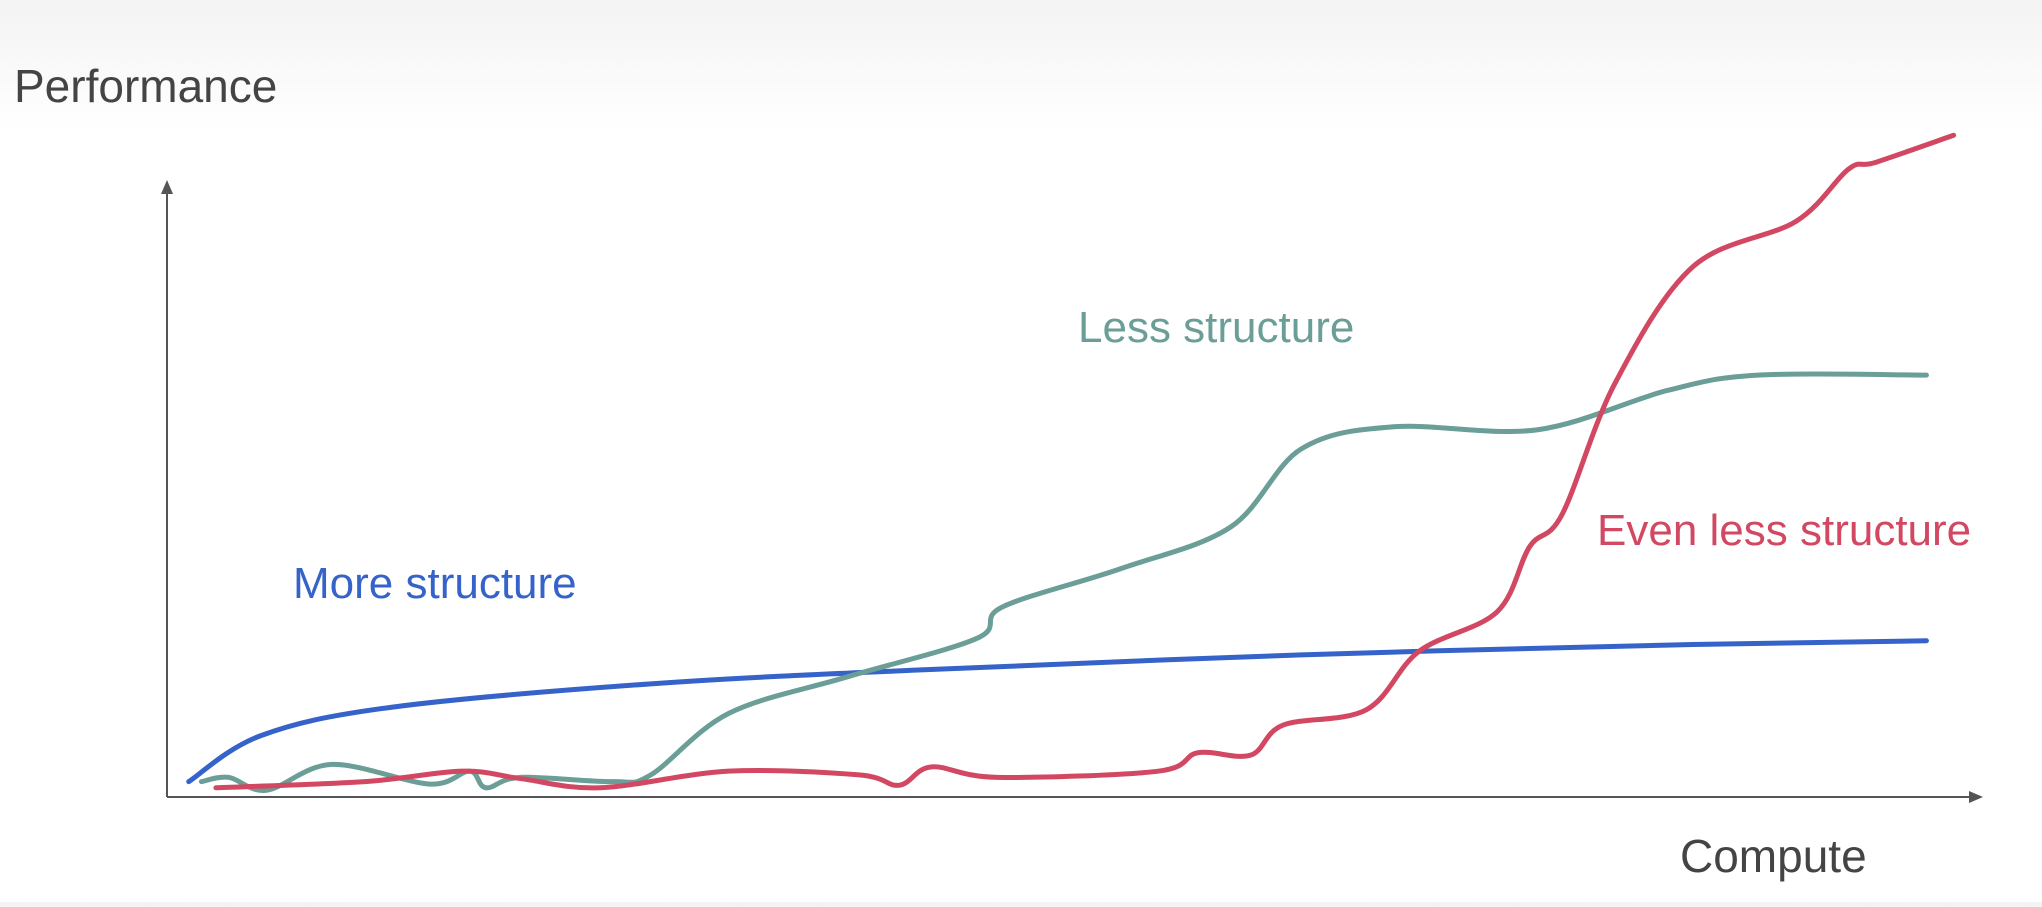 Image resolution: width=2042 pixels, height=907 pixels. What do you see at coordinates (145, 86) in the screenshot?
I see `y-axis-label: Performance` at bounding box center [145, 86].